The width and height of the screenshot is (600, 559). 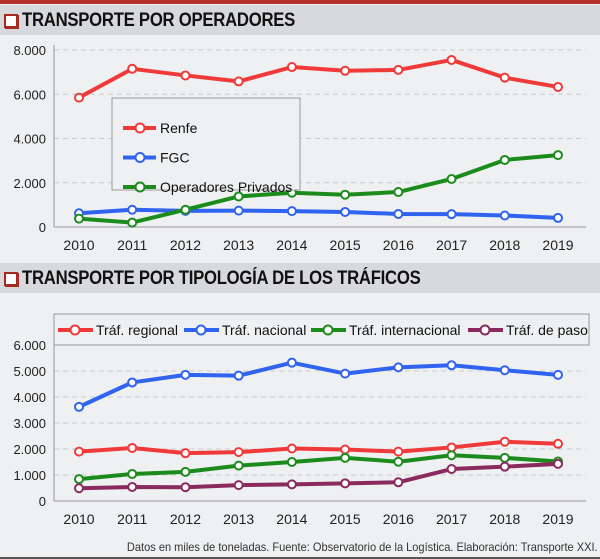 What do you see at coordinates (405, 330) in the screenshot?
I see `legend-label: Tráf. internacional` at bounding box center [405, 330].